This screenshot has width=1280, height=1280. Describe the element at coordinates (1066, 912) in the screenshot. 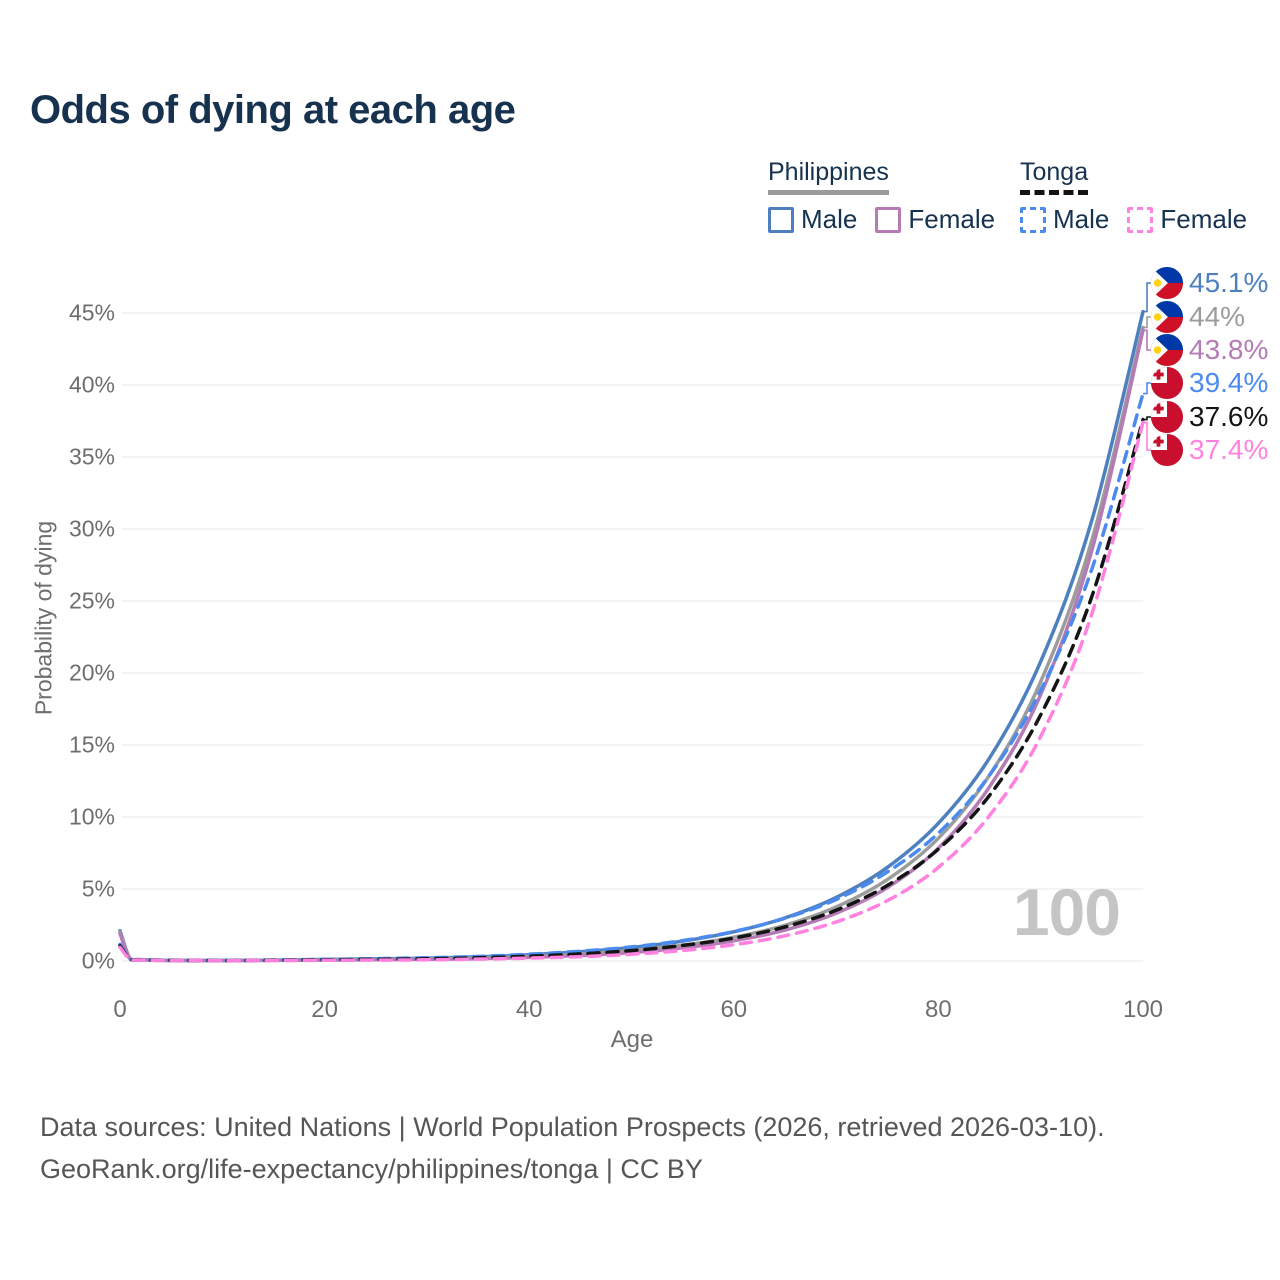

I see `age-watermark: 100` at that location.